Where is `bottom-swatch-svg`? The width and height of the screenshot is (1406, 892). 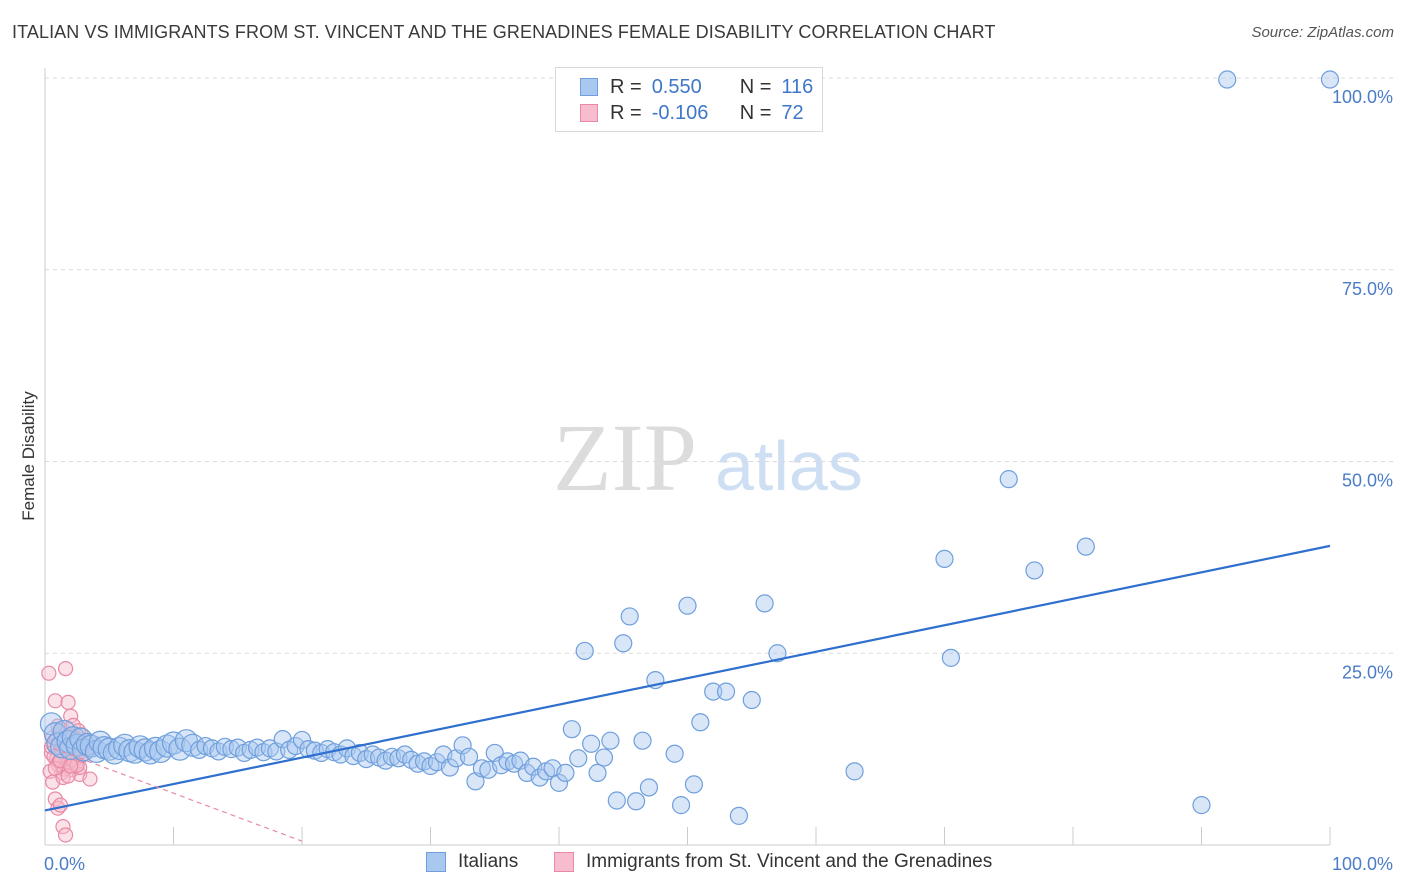
bottom-swatch-svg is located at coordinates (564, 862).